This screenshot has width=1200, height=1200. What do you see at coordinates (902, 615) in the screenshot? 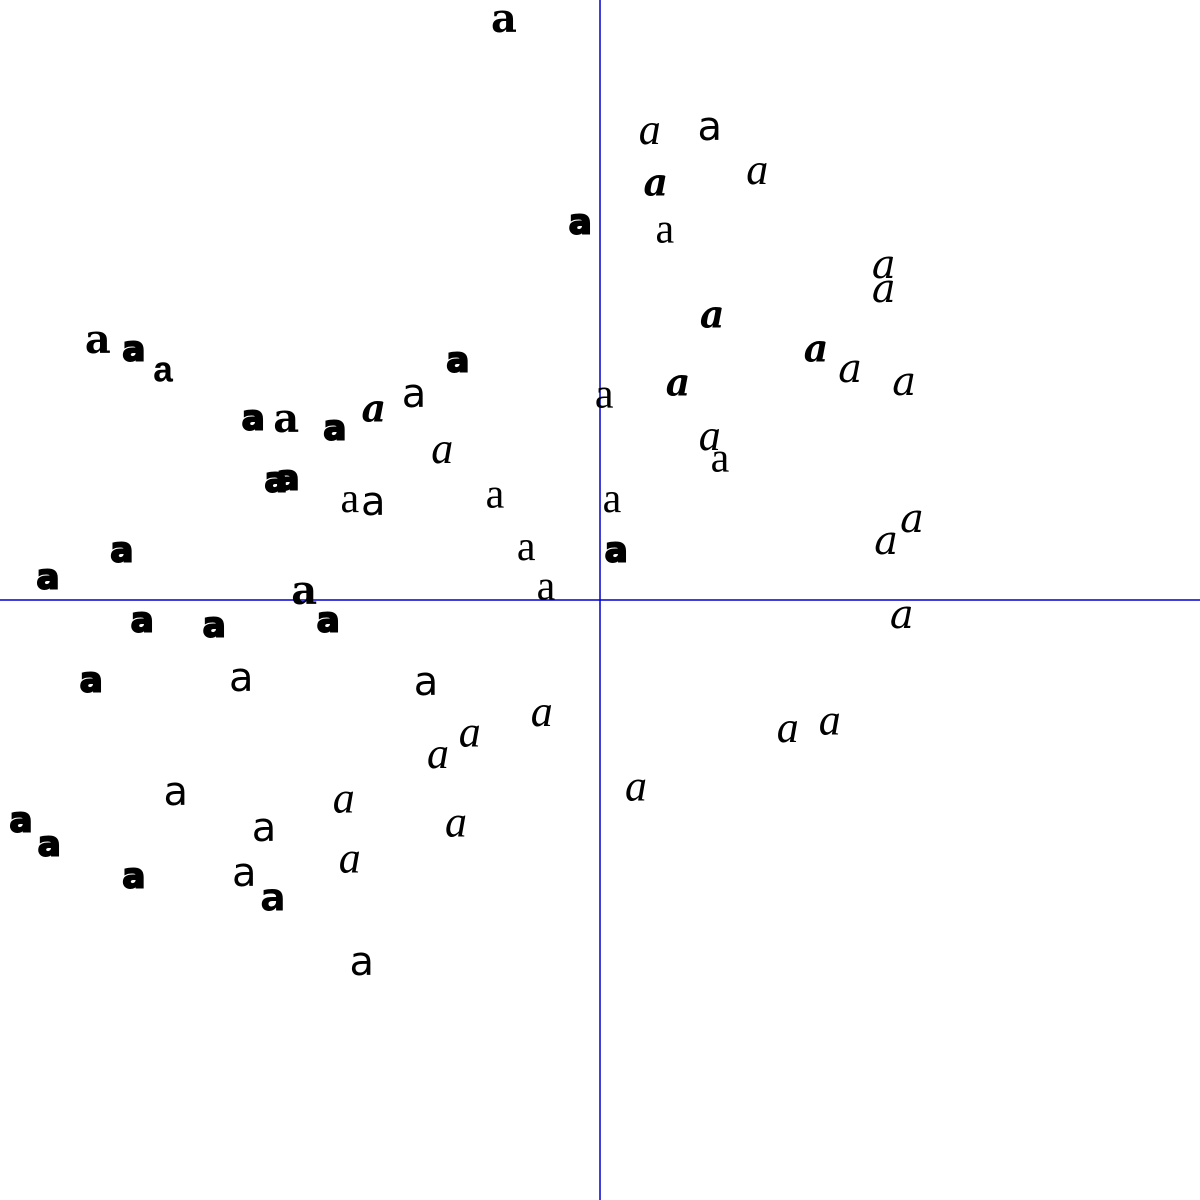
I see `point-marker-45: a` at bounding box center [902, 615].